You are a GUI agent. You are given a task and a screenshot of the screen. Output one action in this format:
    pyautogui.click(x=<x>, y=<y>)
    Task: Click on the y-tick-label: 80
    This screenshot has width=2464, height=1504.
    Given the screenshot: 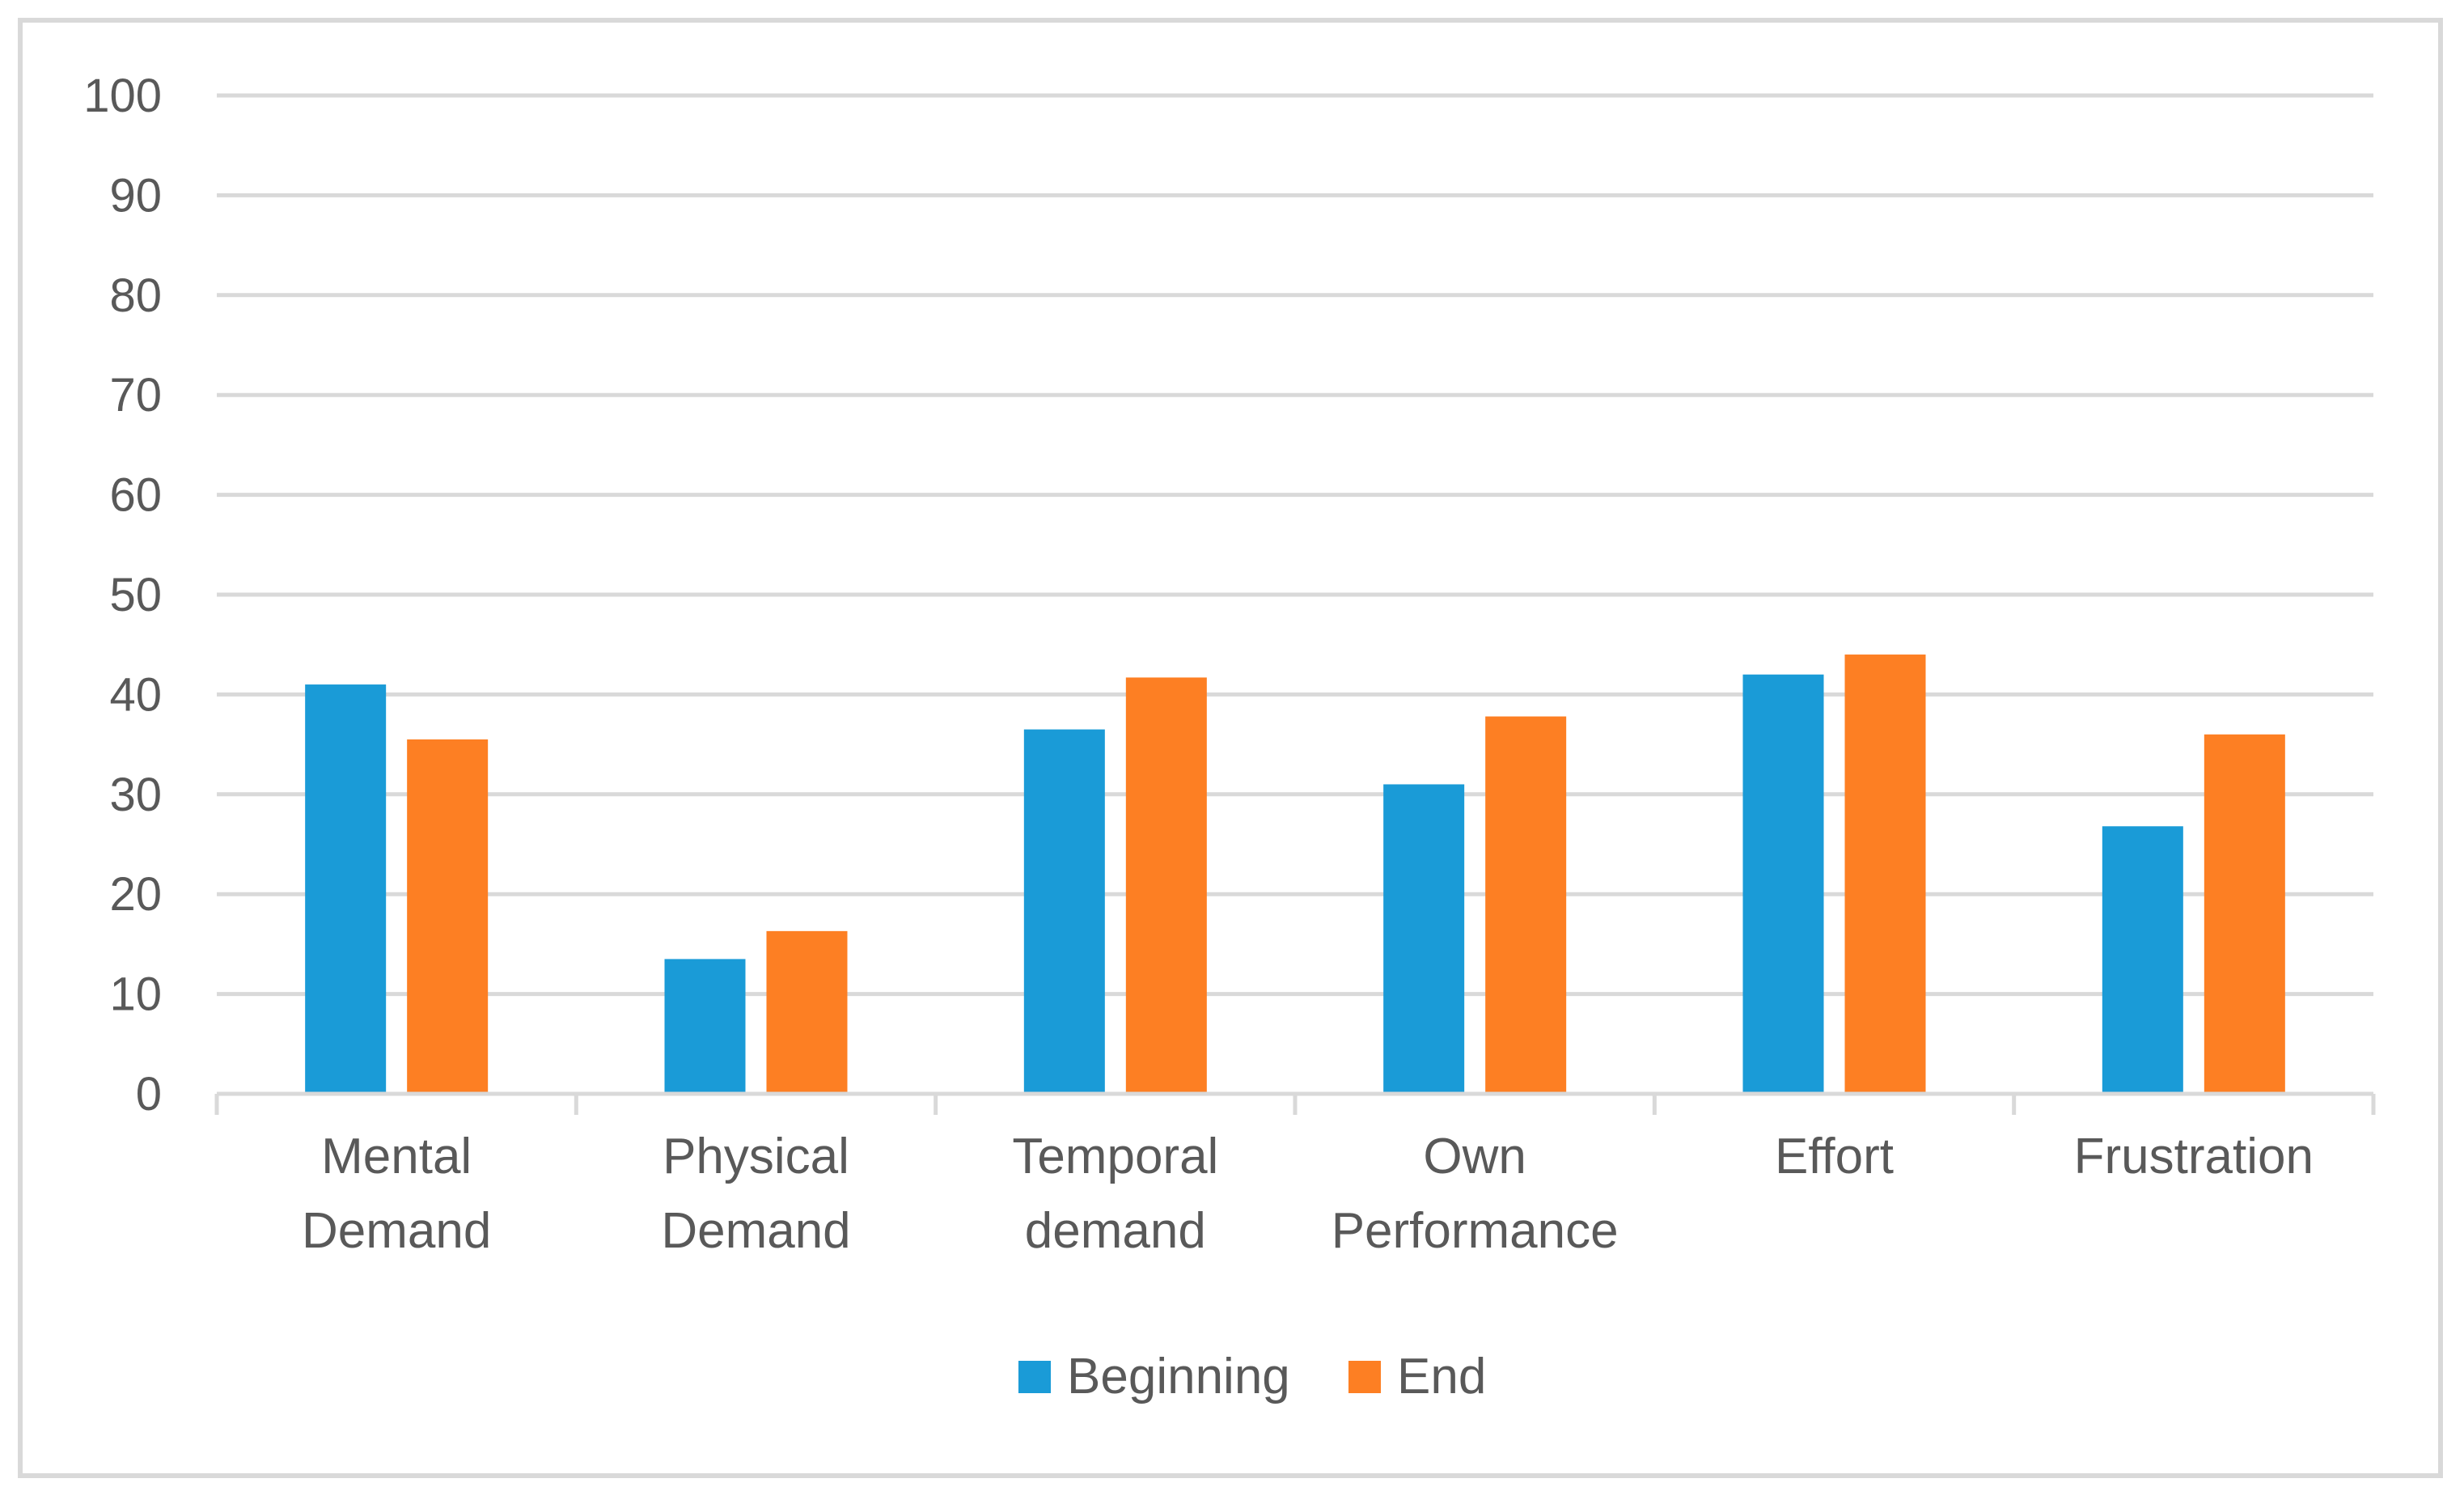 What is the action you would take?
    pyautogui.click(x=135, y=295)
    